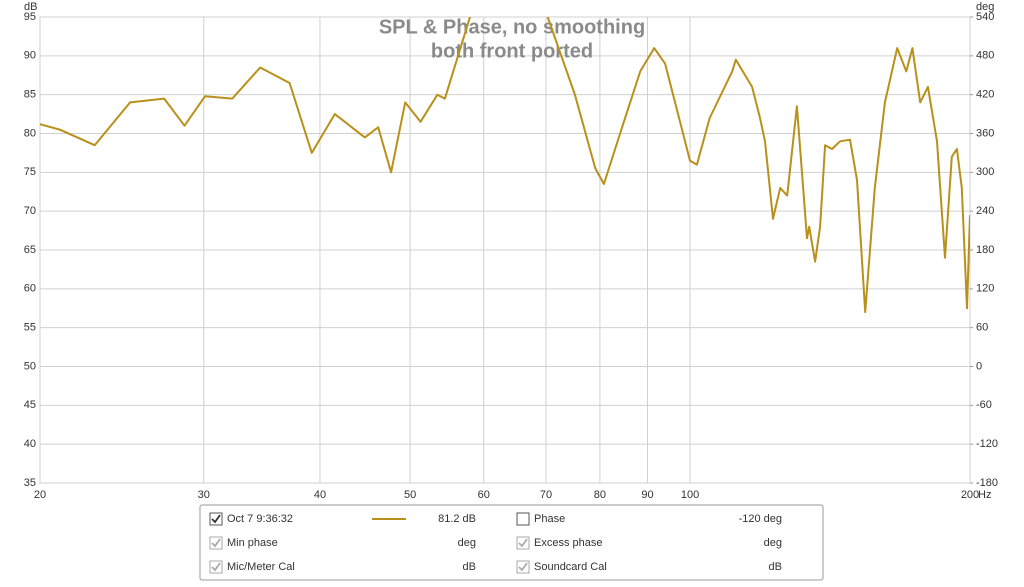  Describe the element at coordinates (546, 495) in the screenshot. I see `x-tick-label: 70` at that location.